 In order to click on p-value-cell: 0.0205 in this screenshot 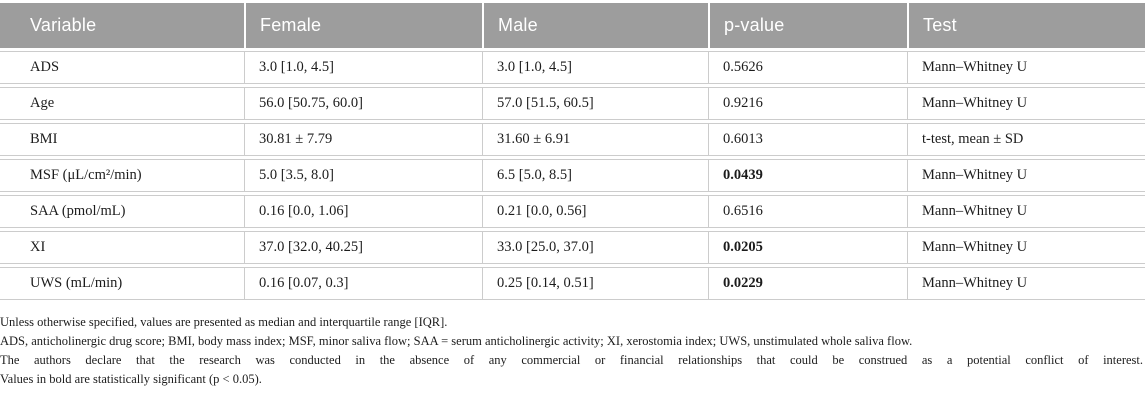, I will do `click(807, 247)`.